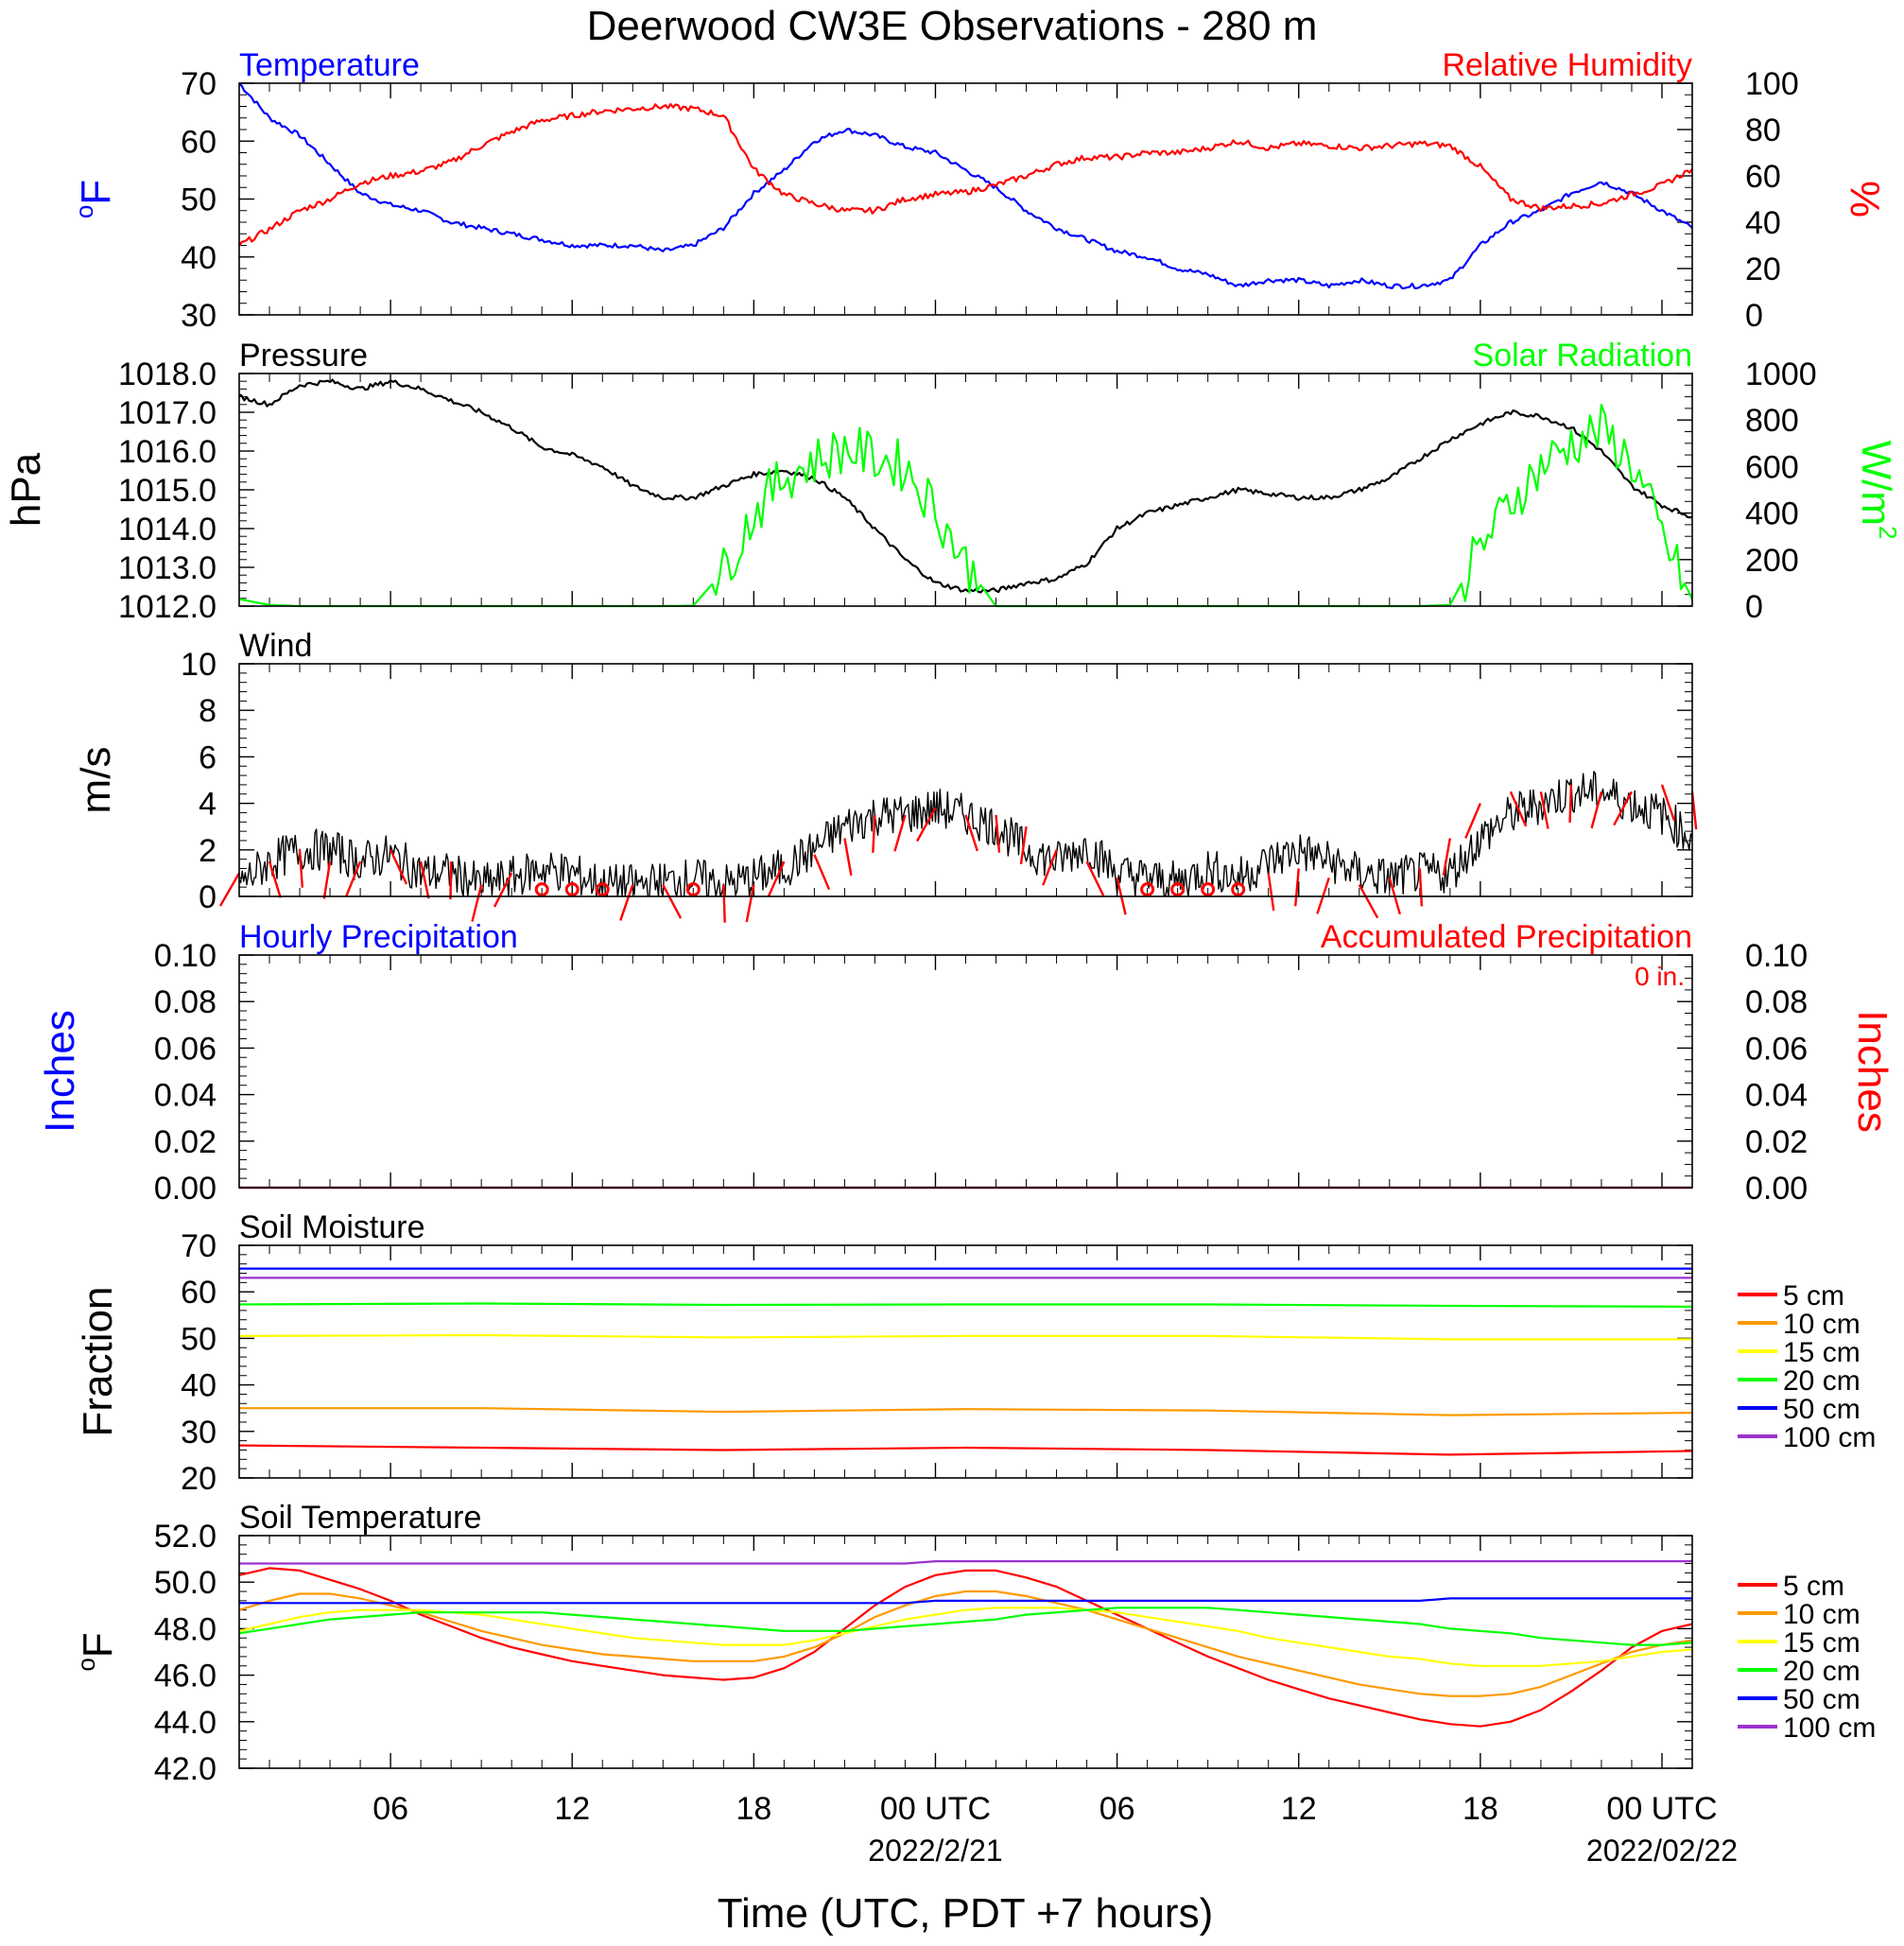 This screenshot has height=1946, width=1904. What do you see at coordinates (965, 1337) in the screenshot?
I see `series-line-15-cm` at bounding box center [965, 1337].